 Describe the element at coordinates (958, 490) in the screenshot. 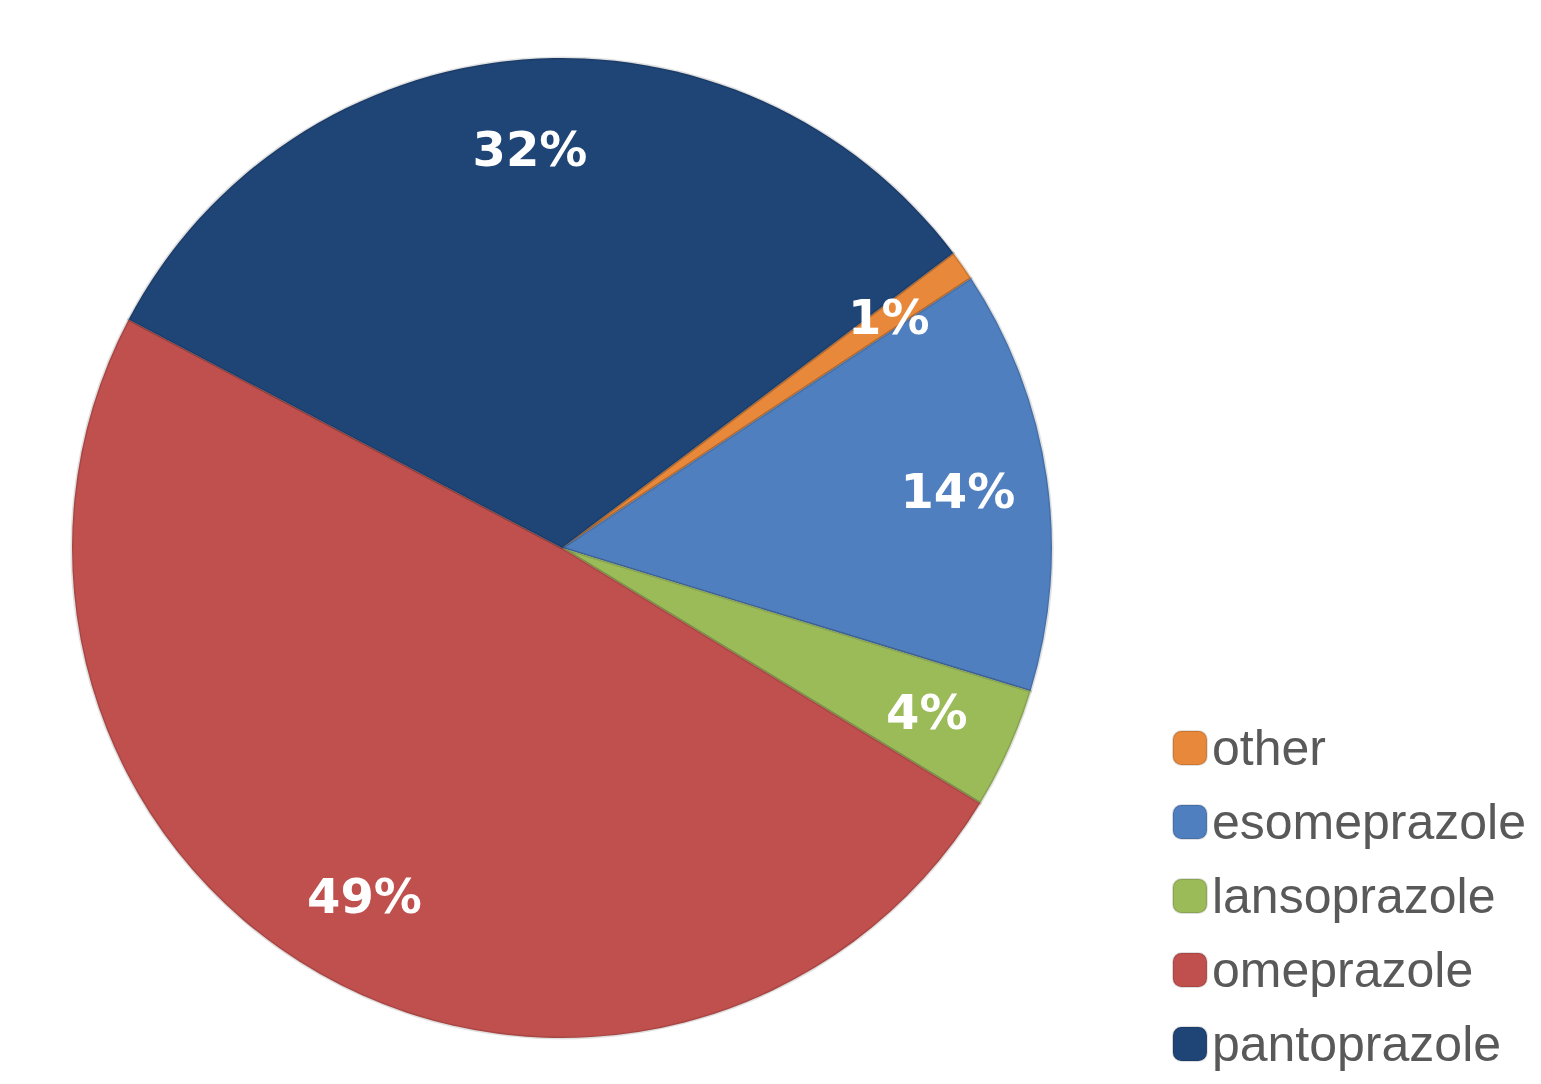

I see `data-label: 14%` at that location.